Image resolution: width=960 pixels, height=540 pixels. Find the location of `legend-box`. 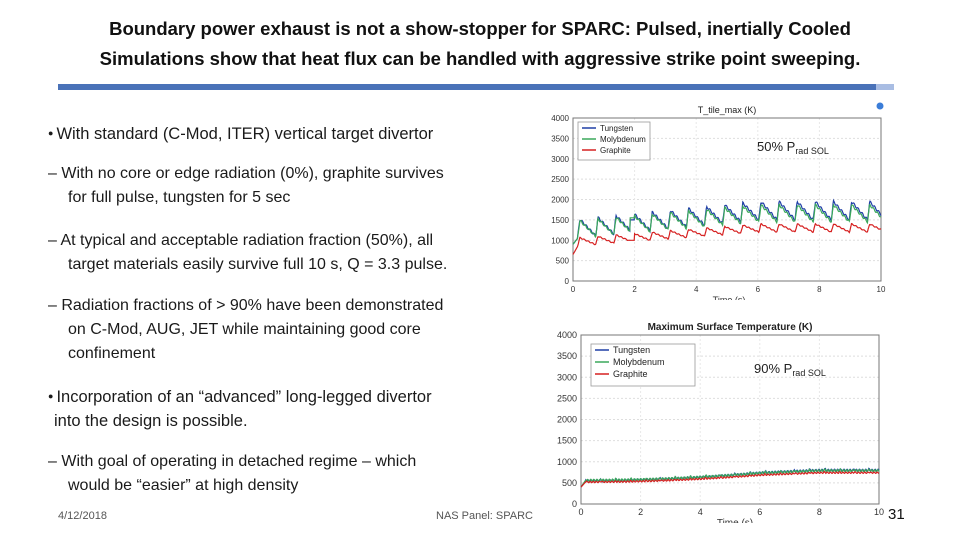

legend-box is located at coordinates (643, 365).